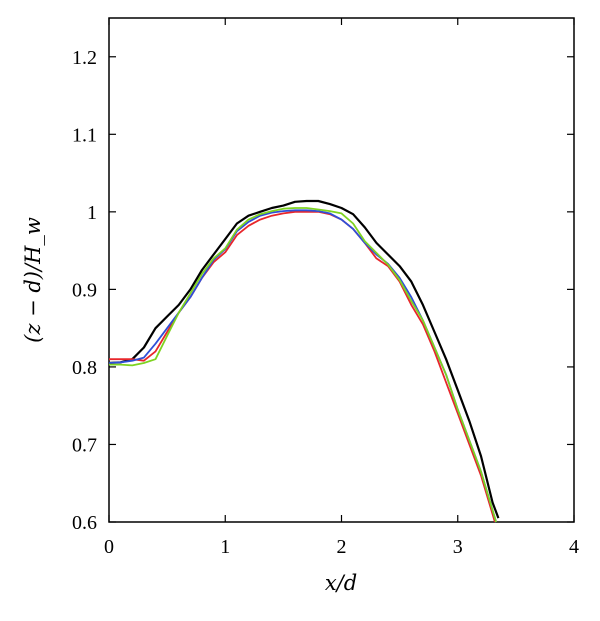 The image size is (600, 621). What do you see at coordinates (84, 445) in the screenshot?
I see `y-tick-label: 0.7` at bounding box center [84, 445].